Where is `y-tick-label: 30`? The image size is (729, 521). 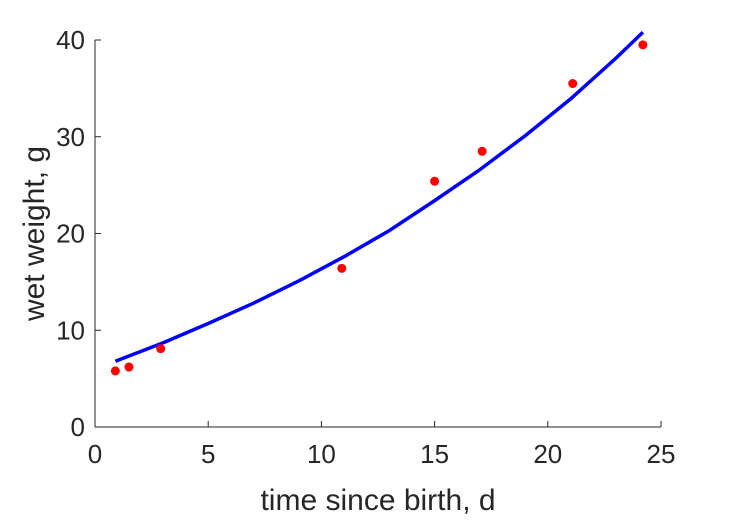 y-tick-label: 30 is located at coordinates (70, 137).